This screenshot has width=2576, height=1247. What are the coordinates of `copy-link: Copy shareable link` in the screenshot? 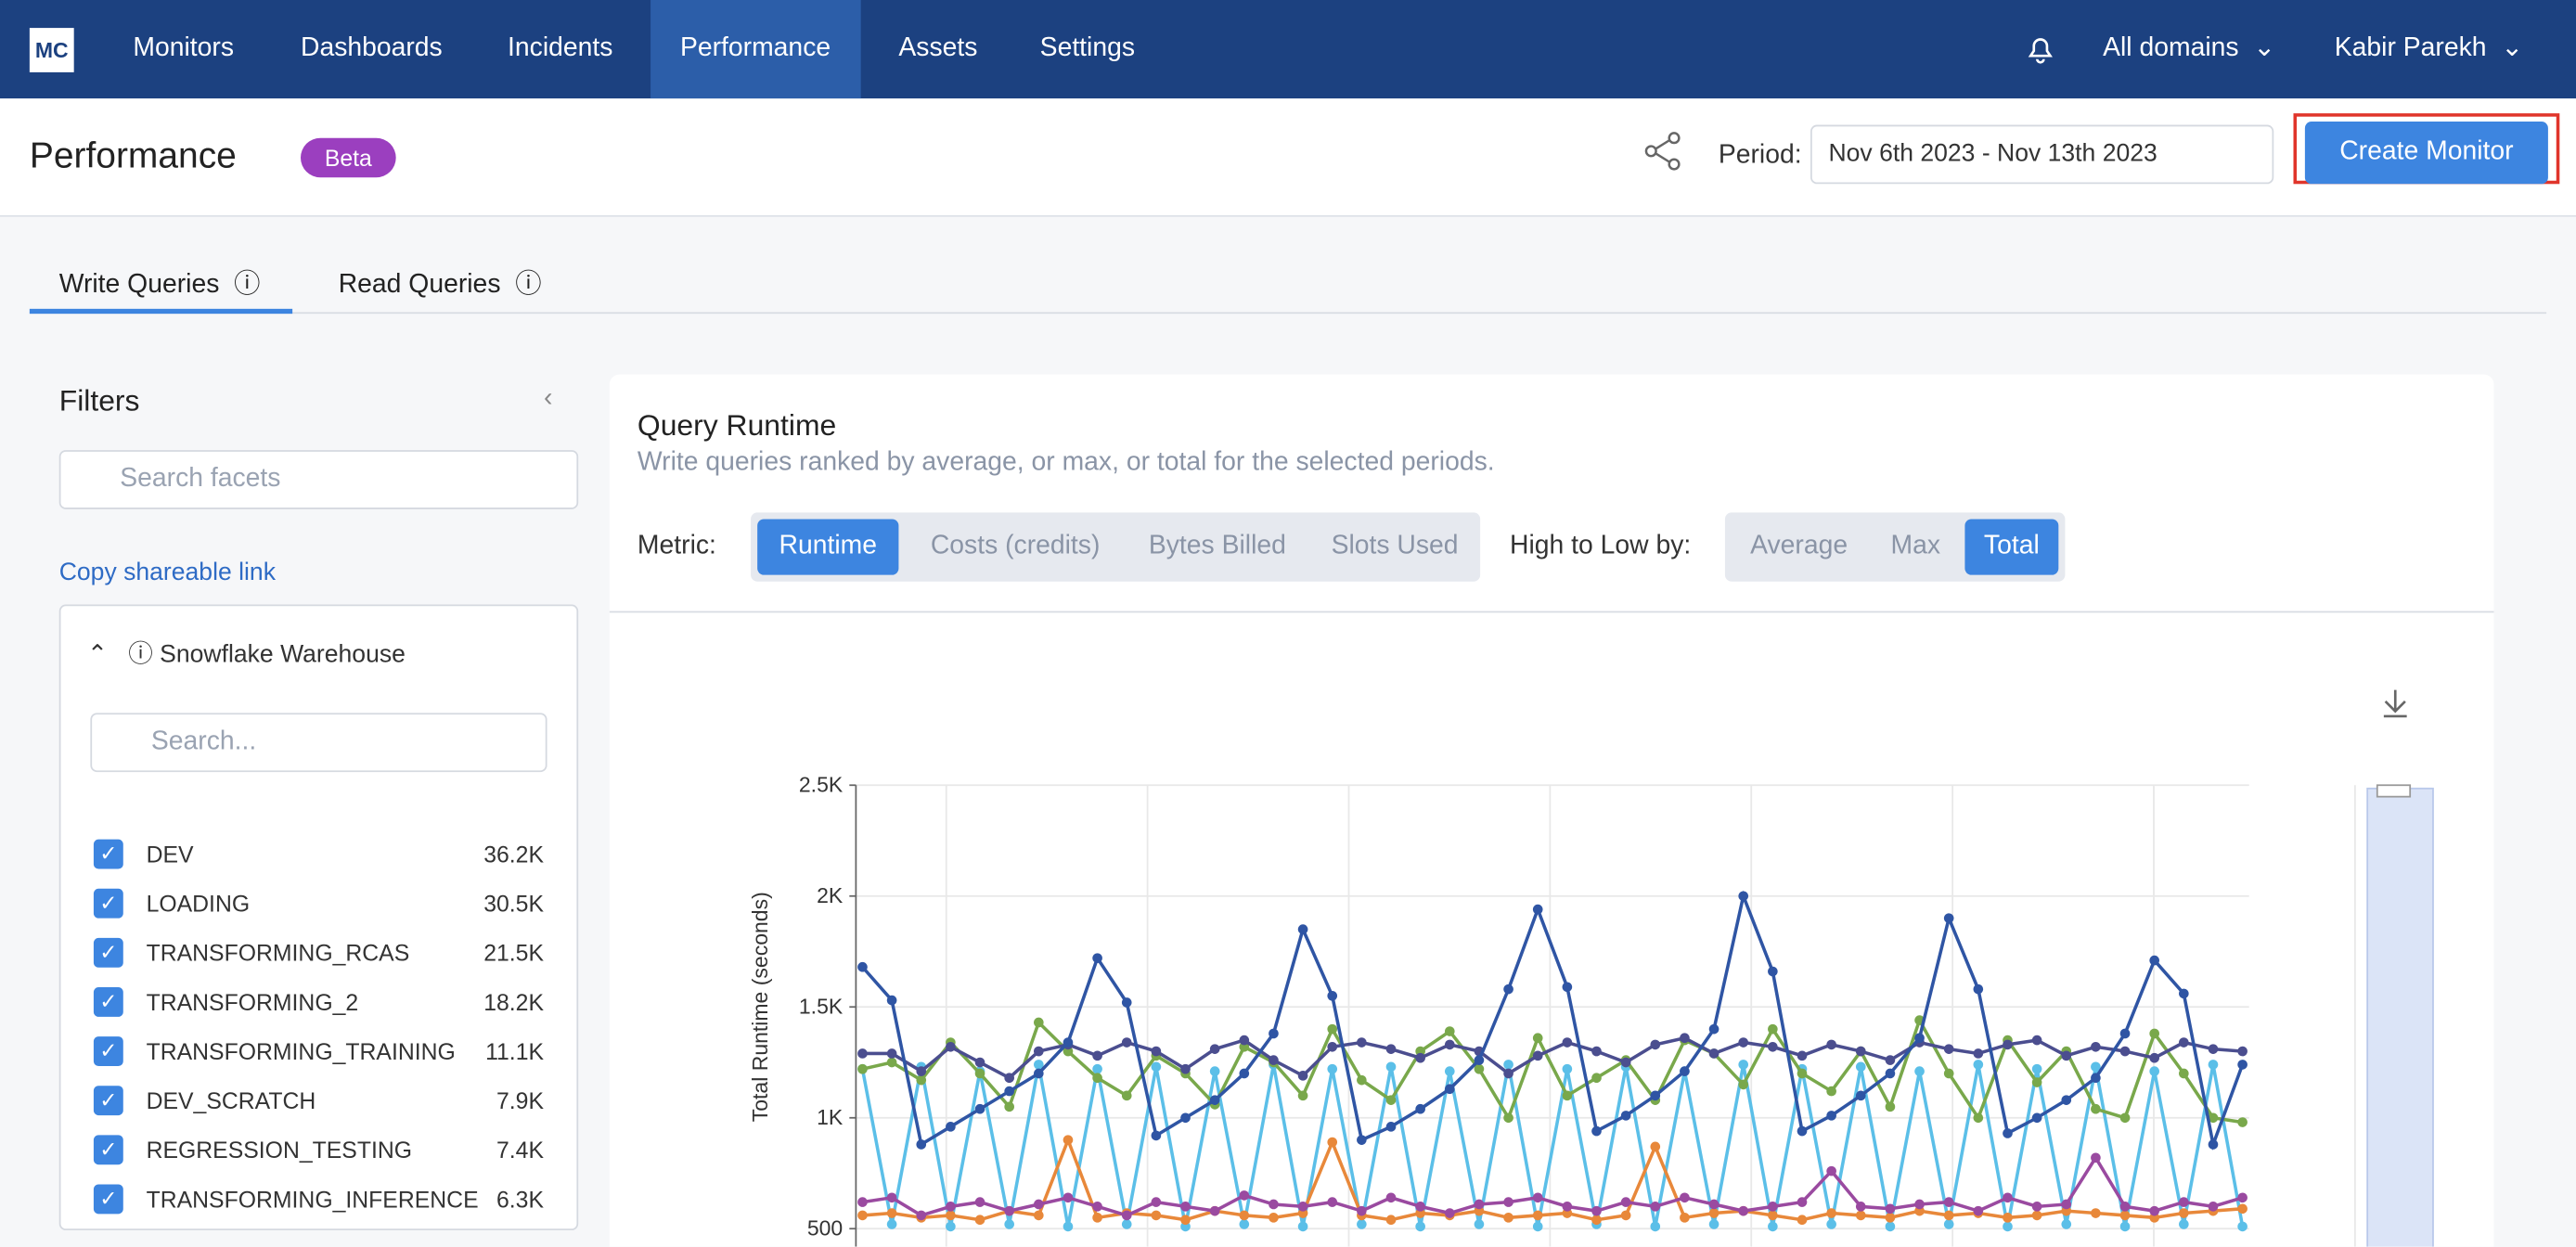 It's located at (167, 572).